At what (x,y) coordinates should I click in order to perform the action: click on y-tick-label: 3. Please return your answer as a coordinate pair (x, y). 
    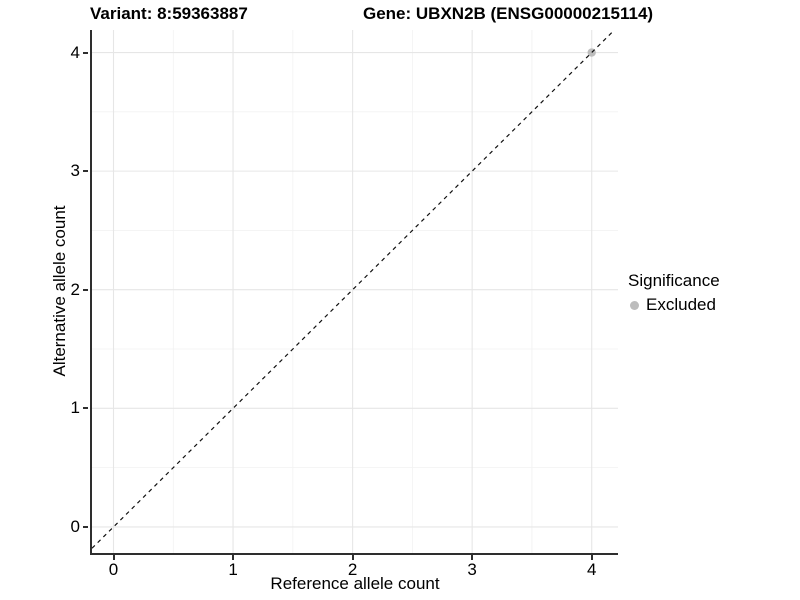
    Looking at the image, I should click on (75, 171).